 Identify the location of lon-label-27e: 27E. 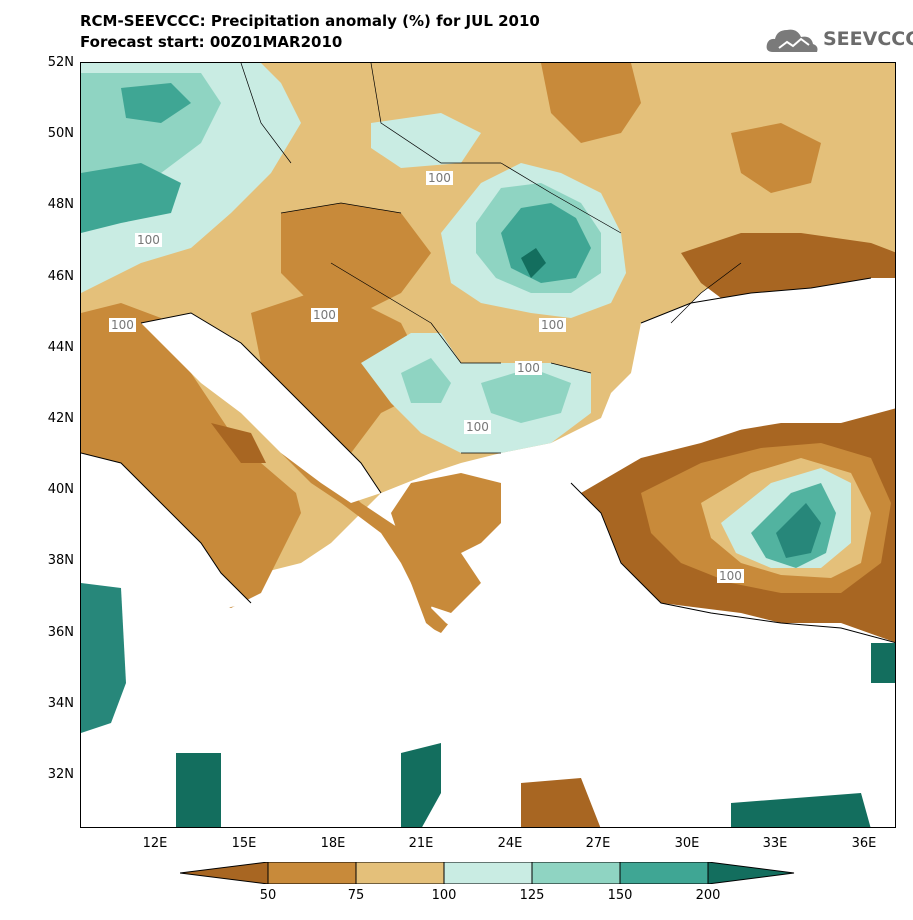
(598, 843).